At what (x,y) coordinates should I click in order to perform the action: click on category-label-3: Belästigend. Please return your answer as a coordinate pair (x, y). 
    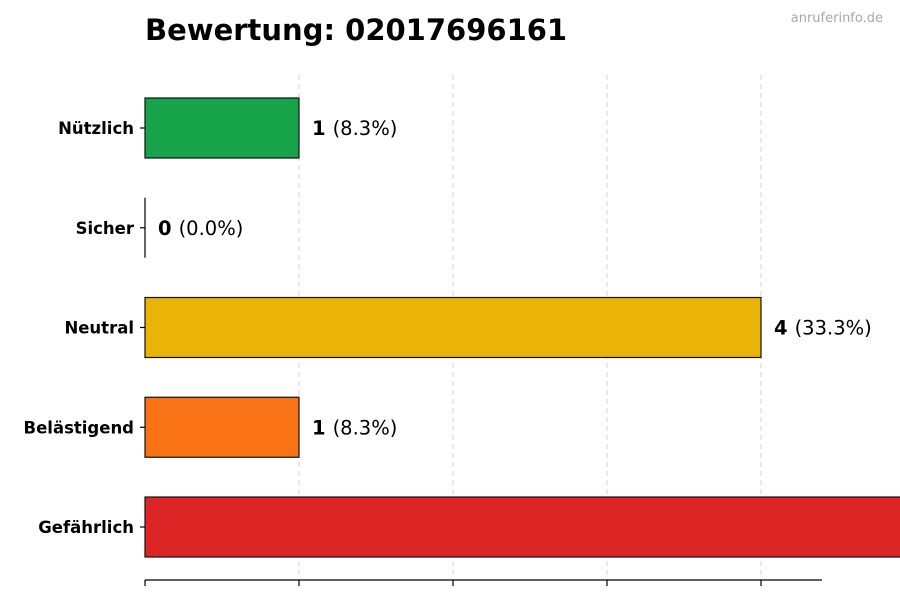
    Looking at the image, I should click on (79, 427).